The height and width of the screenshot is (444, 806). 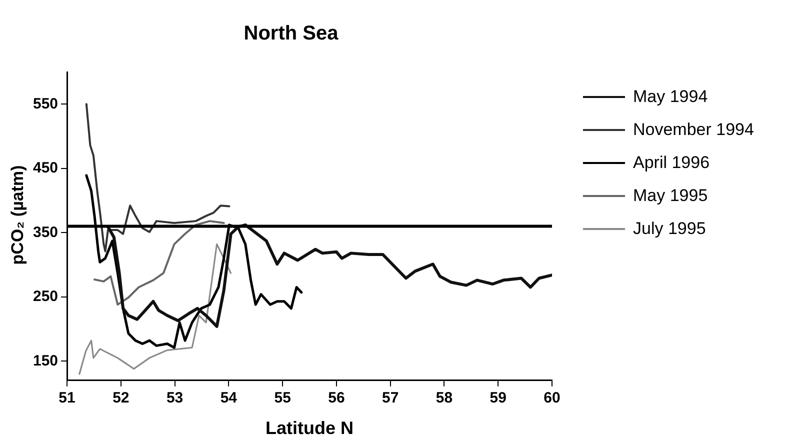 I want to click on x-tick-label: 60, so click(x=552, y=398).